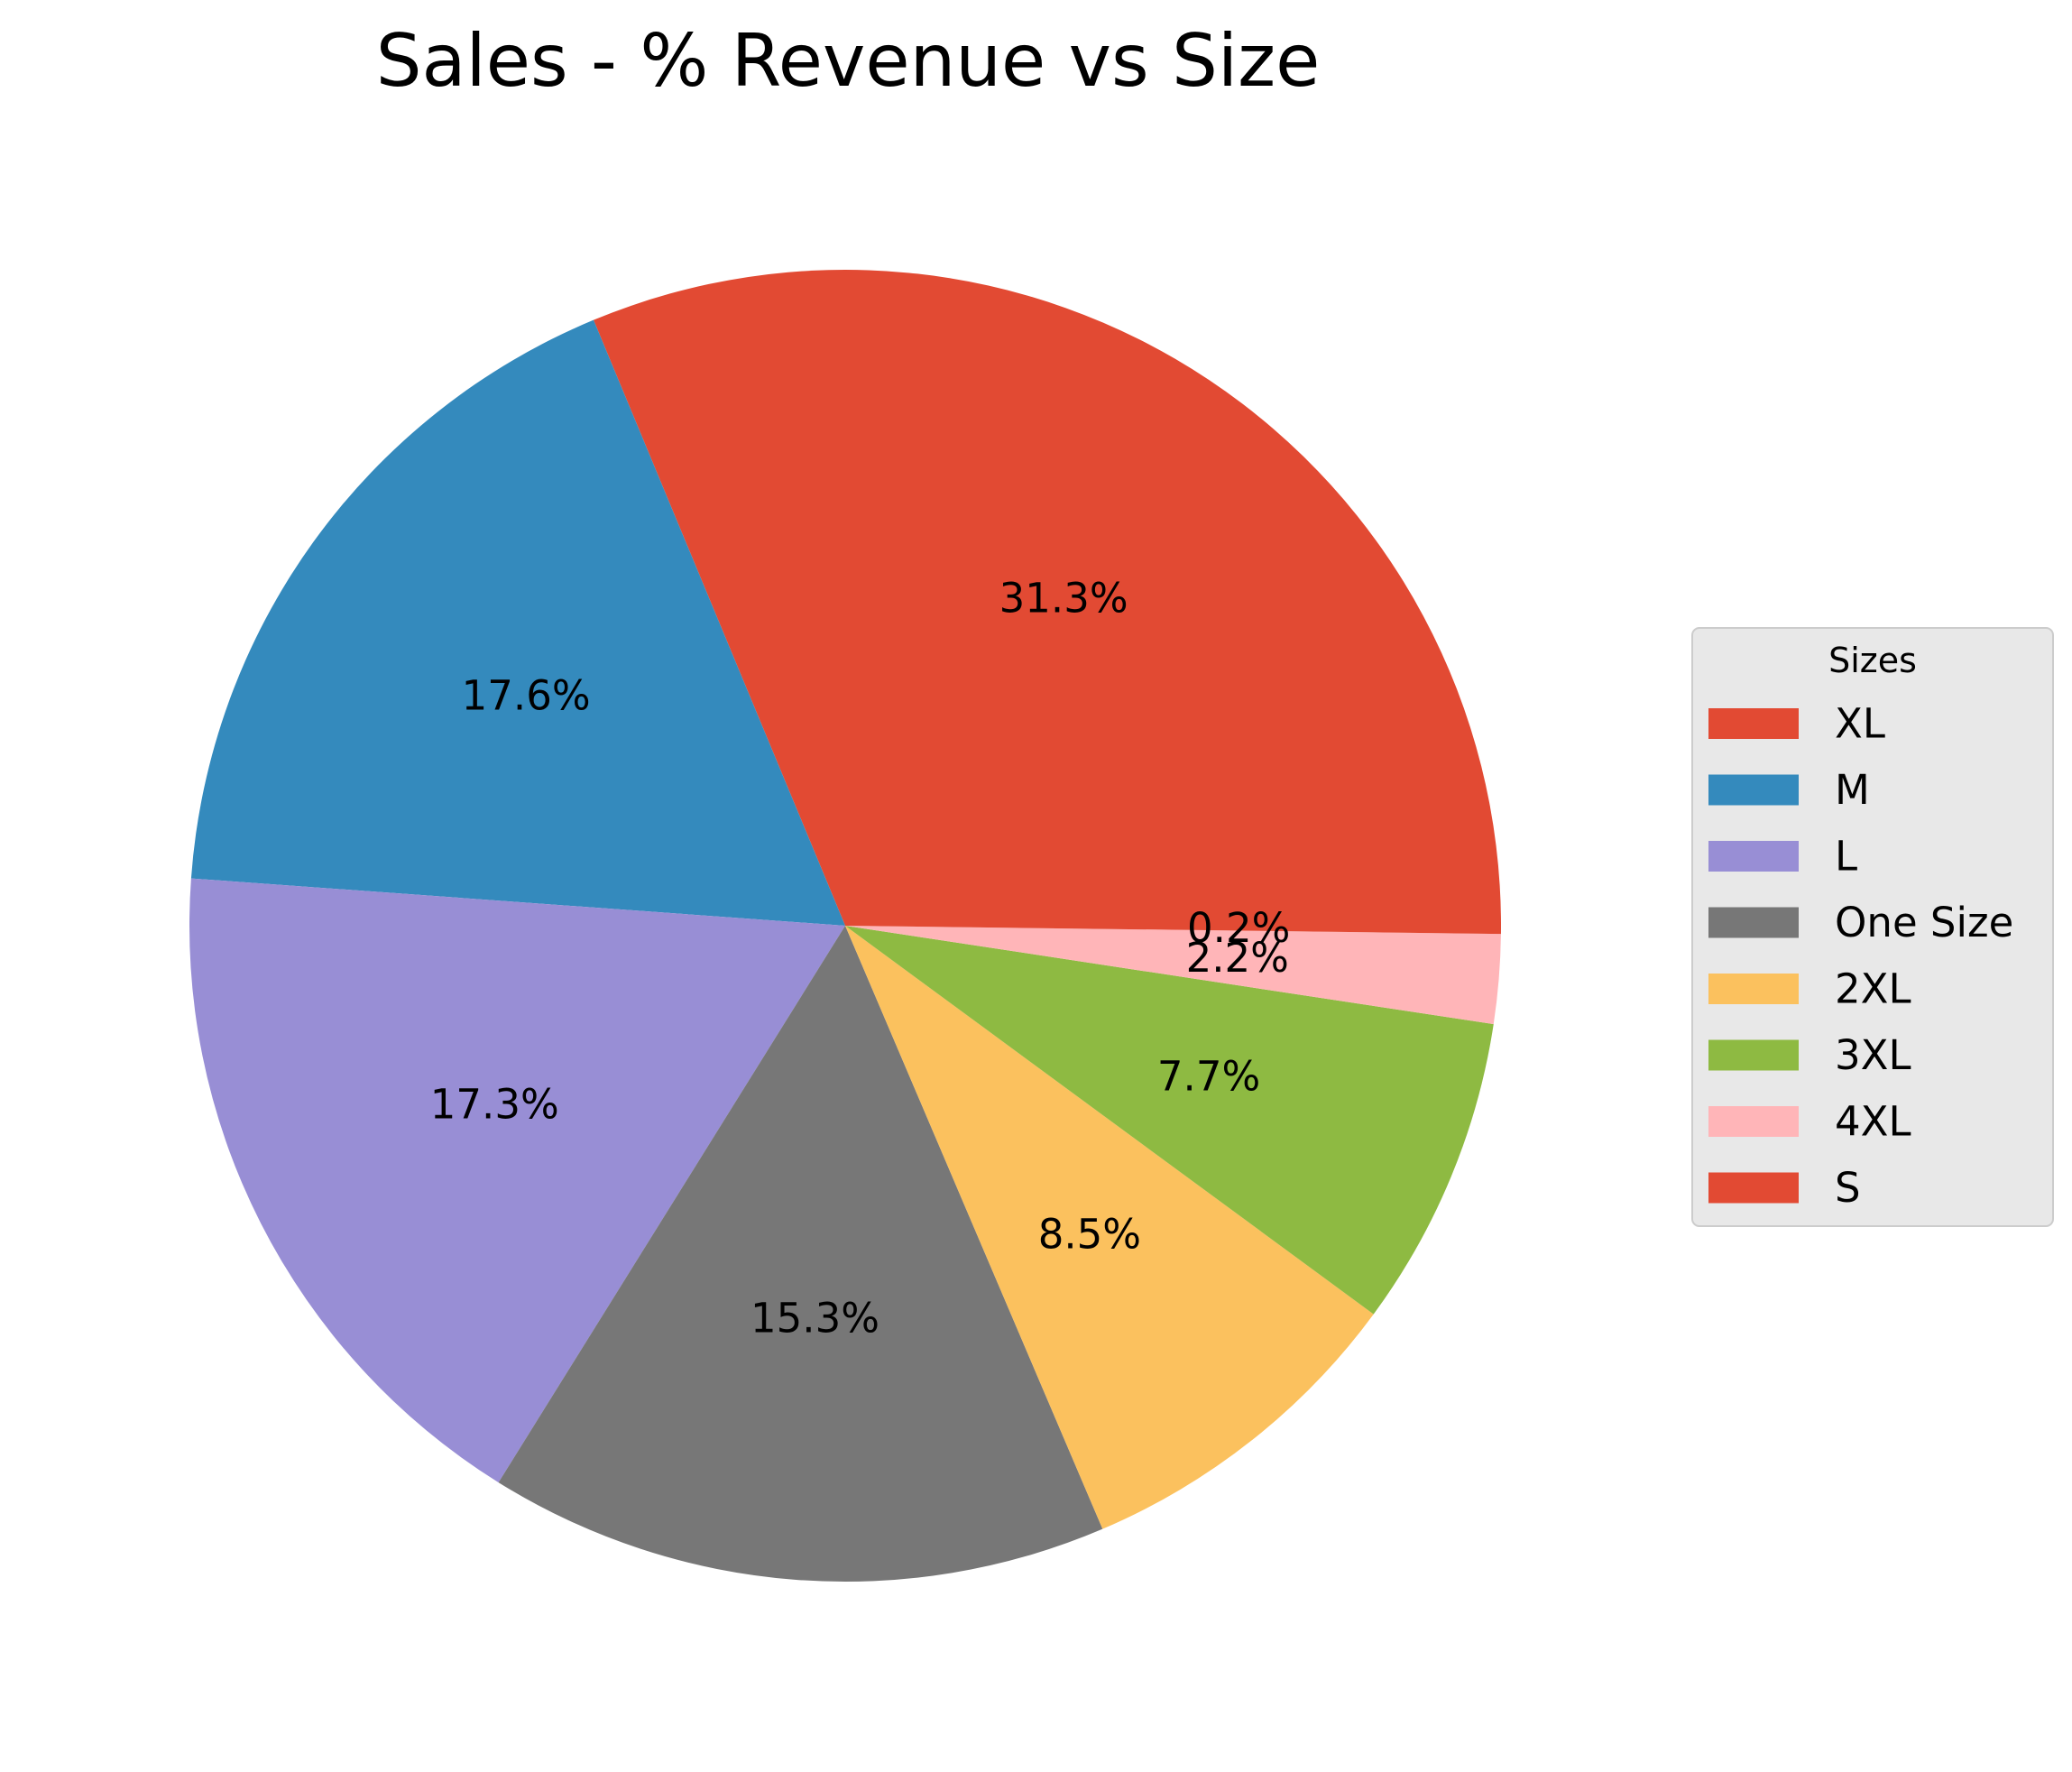  Describe the element at coordinates (1924, 922) in the screenshot. I see `legend-label-one-size: One Size` at that location.